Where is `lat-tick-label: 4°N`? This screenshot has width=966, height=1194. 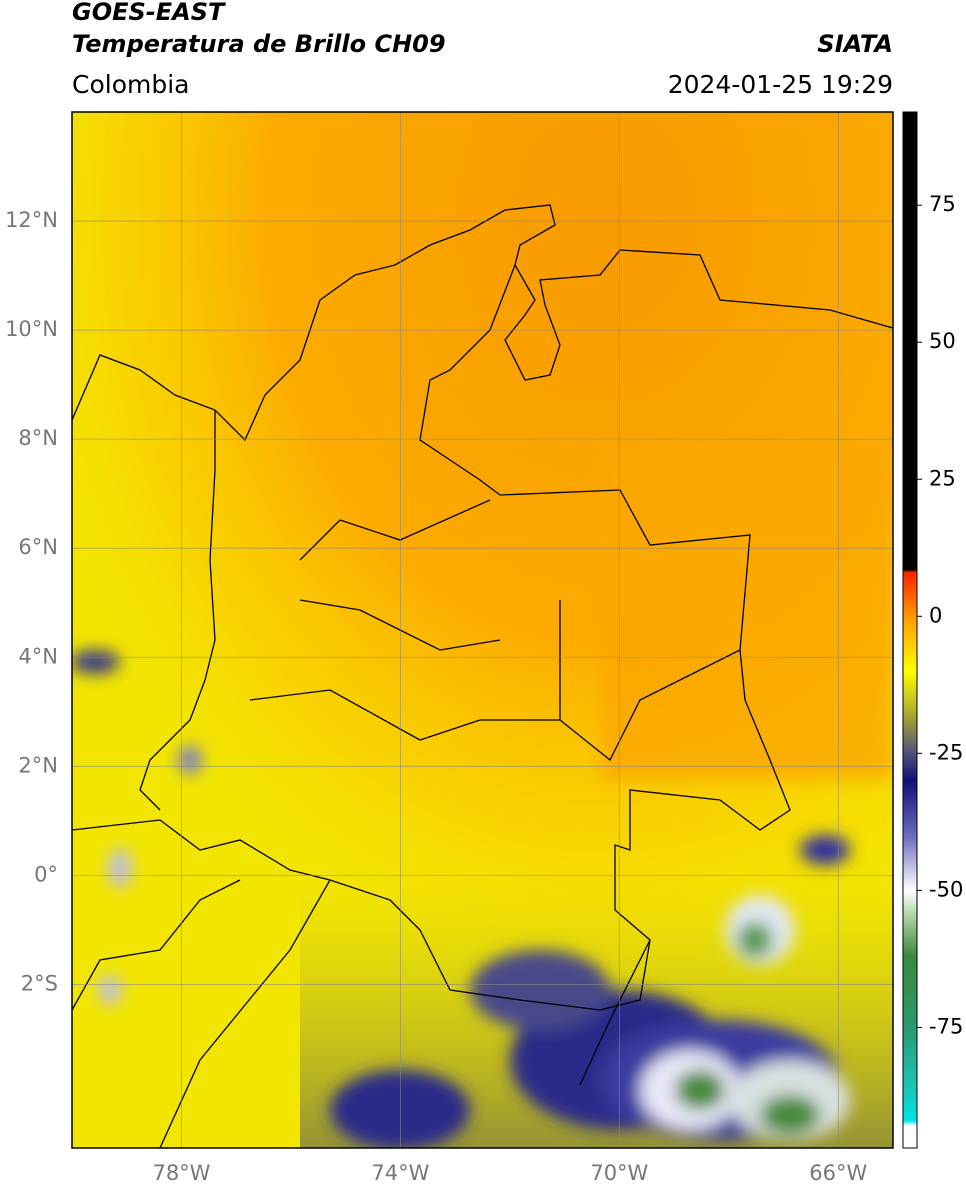 lat-tick-label: 4°N is located at coordinates (38, 656).